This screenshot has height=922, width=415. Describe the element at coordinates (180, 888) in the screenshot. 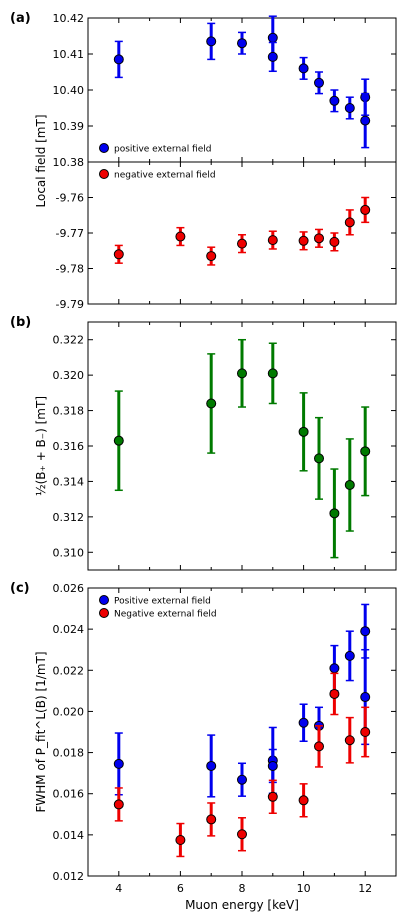

I see `x-tick-label: 6` at that location.